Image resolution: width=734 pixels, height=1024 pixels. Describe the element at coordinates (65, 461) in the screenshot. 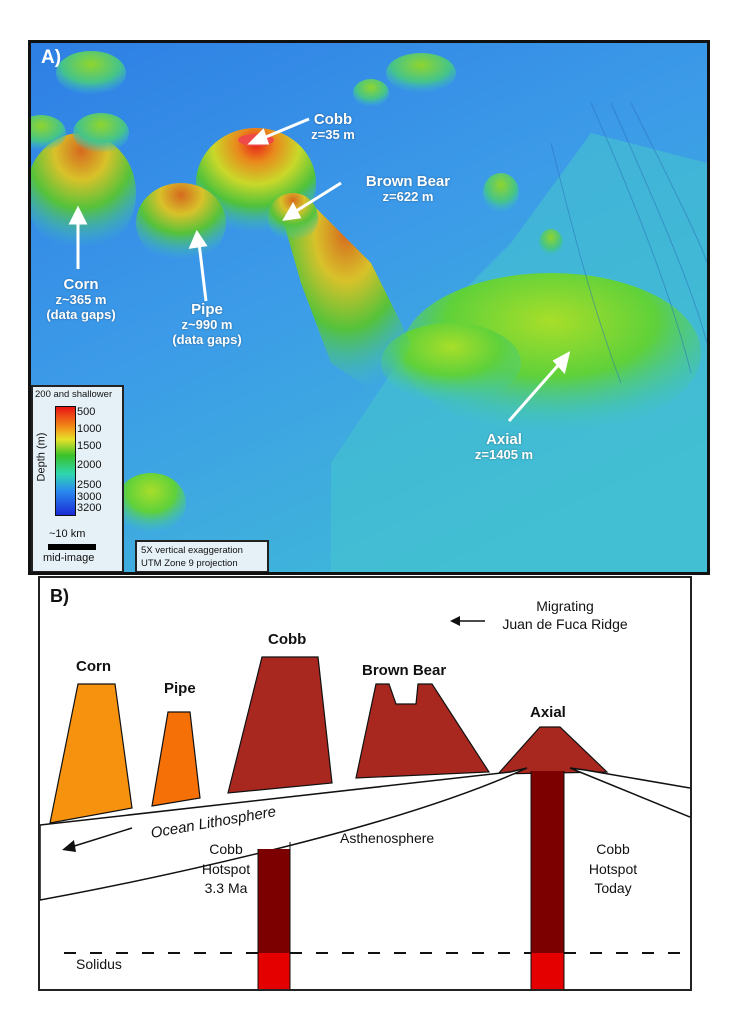

I see `depth-colorbar` at that location.